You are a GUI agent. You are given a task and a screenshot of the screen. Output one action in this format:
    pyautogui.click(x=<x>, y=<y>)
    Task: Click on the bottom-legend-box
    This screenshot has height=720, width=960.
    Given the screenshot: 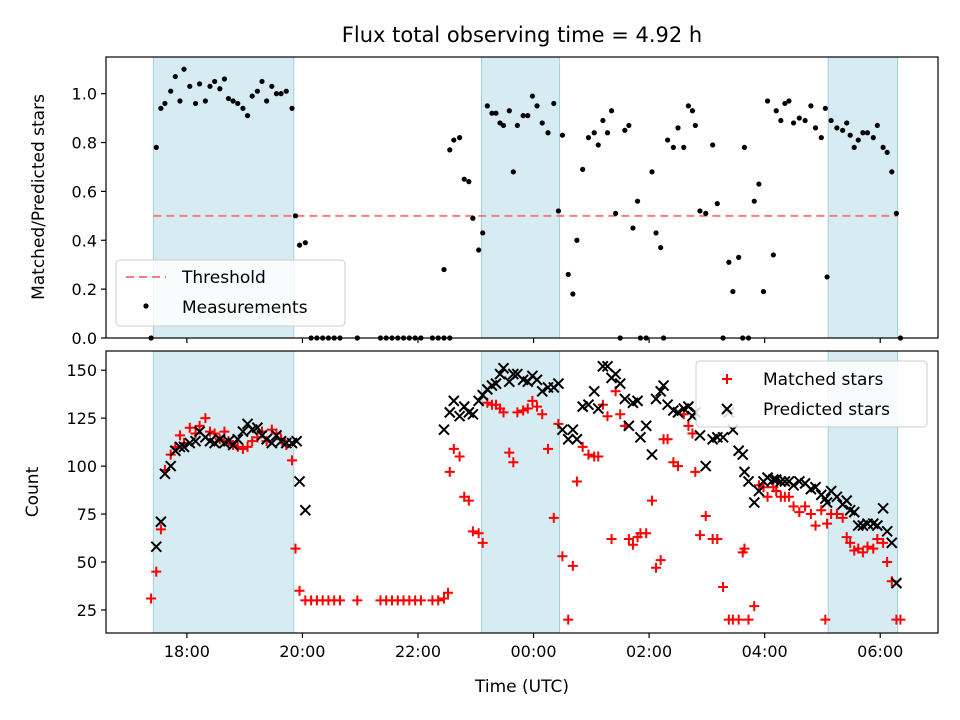 What is the action you would take?
    pyautogui.click(x=811, y=394)
    